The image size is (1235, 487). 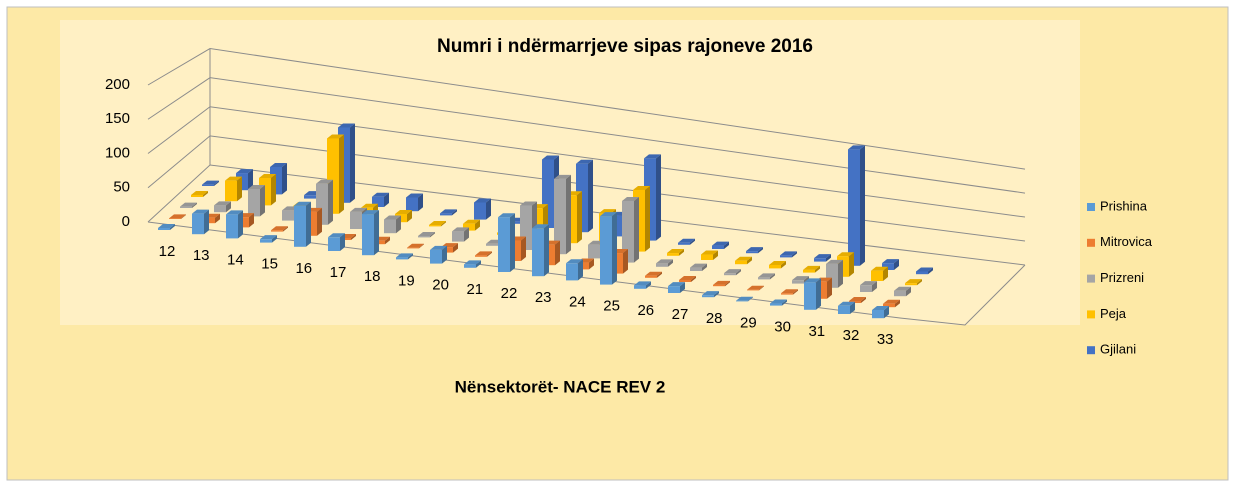 I want to click on legend-label: Prishina, so click(x=1124, y=205).